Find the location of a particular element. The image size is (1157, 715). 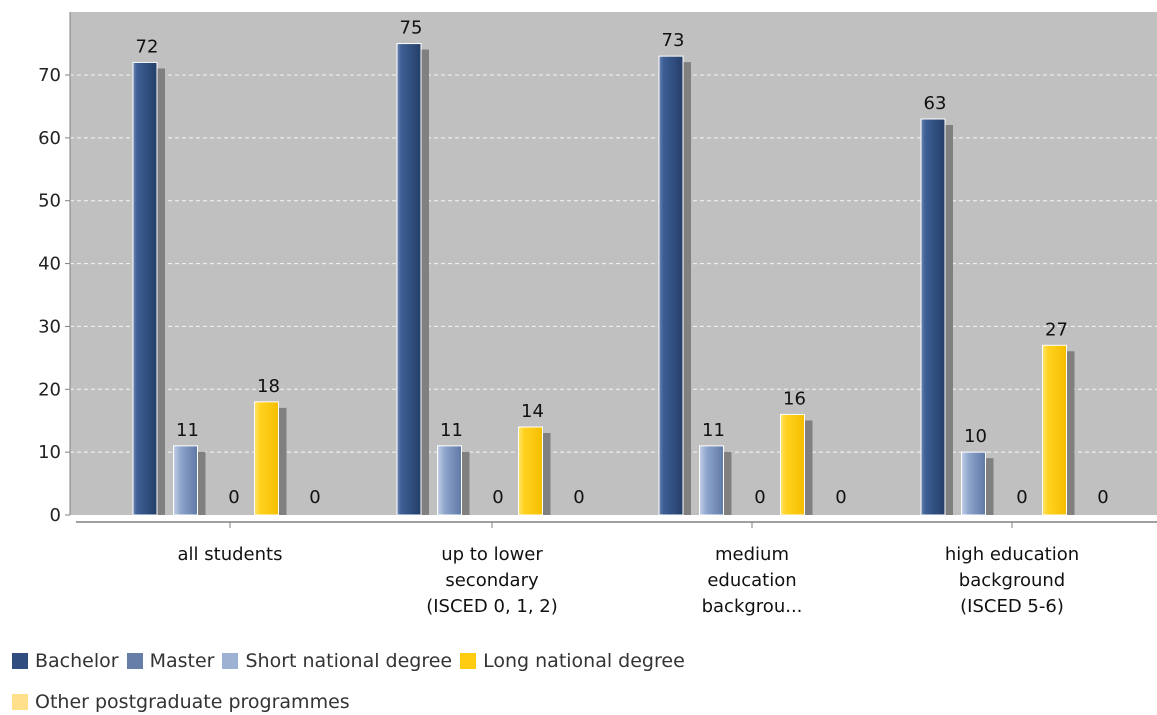

data-label: 73 is located at coordinates (673, 40).